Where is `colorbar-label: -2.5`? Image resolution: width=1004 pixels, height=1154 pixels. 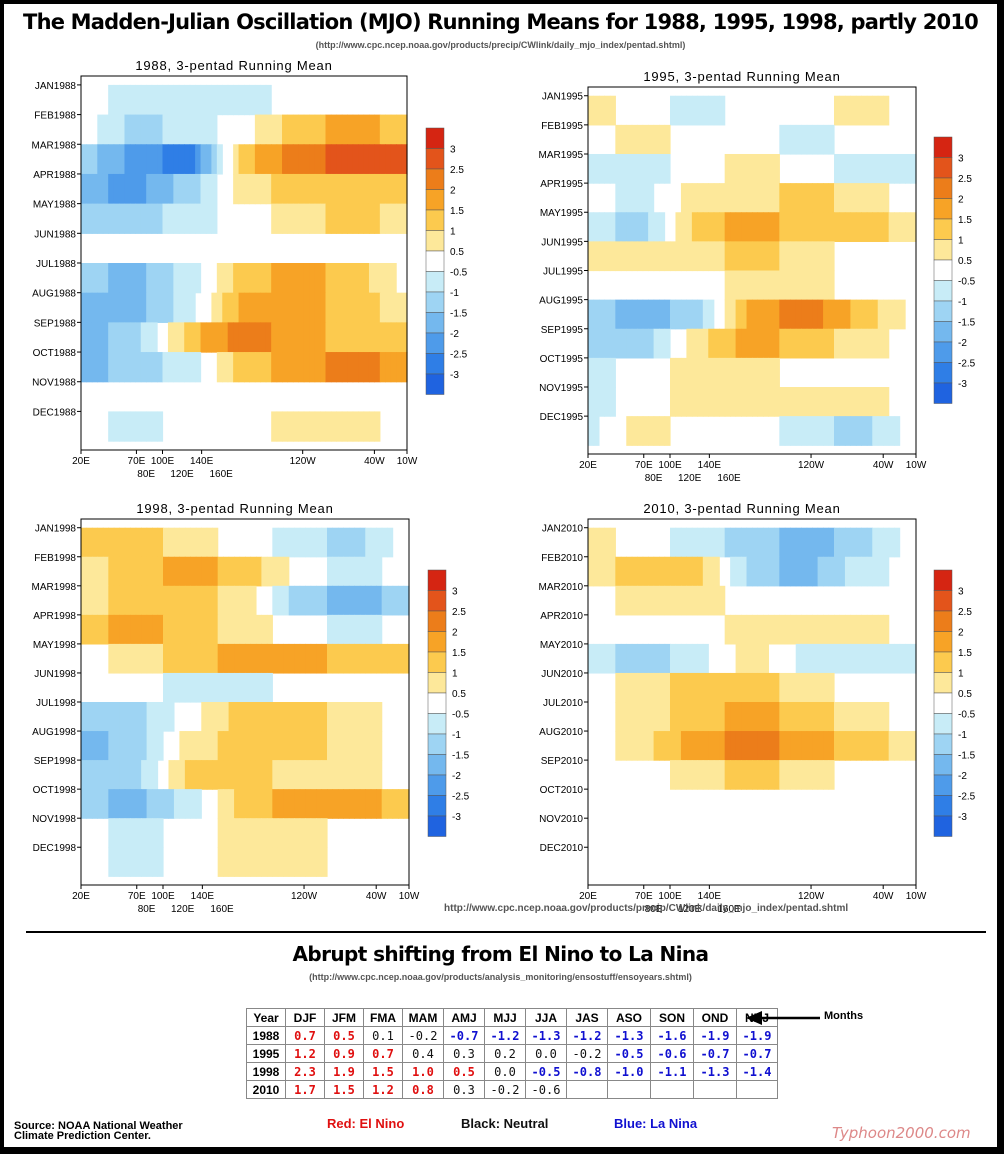 colorbar-label: -2.5 is located at coordinates (967, 797).